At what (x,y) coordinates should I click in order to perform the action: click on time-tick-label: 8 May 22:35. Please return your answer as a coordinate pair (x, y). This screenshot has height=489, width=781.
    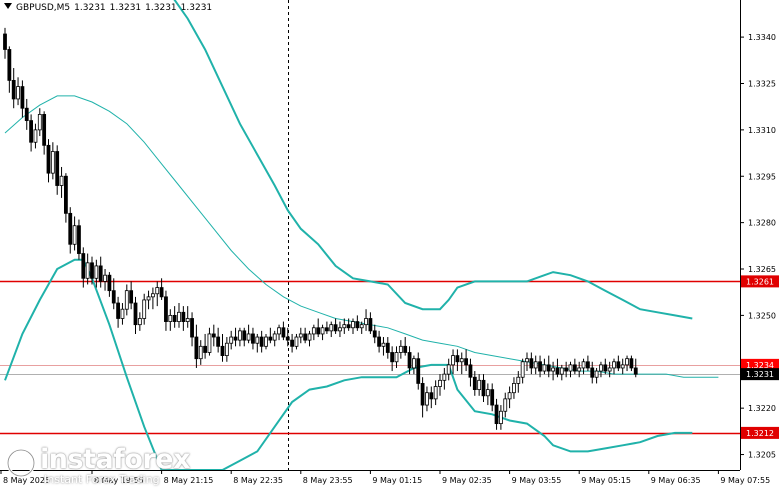
    Looking at the image, I should click on (258, 480).